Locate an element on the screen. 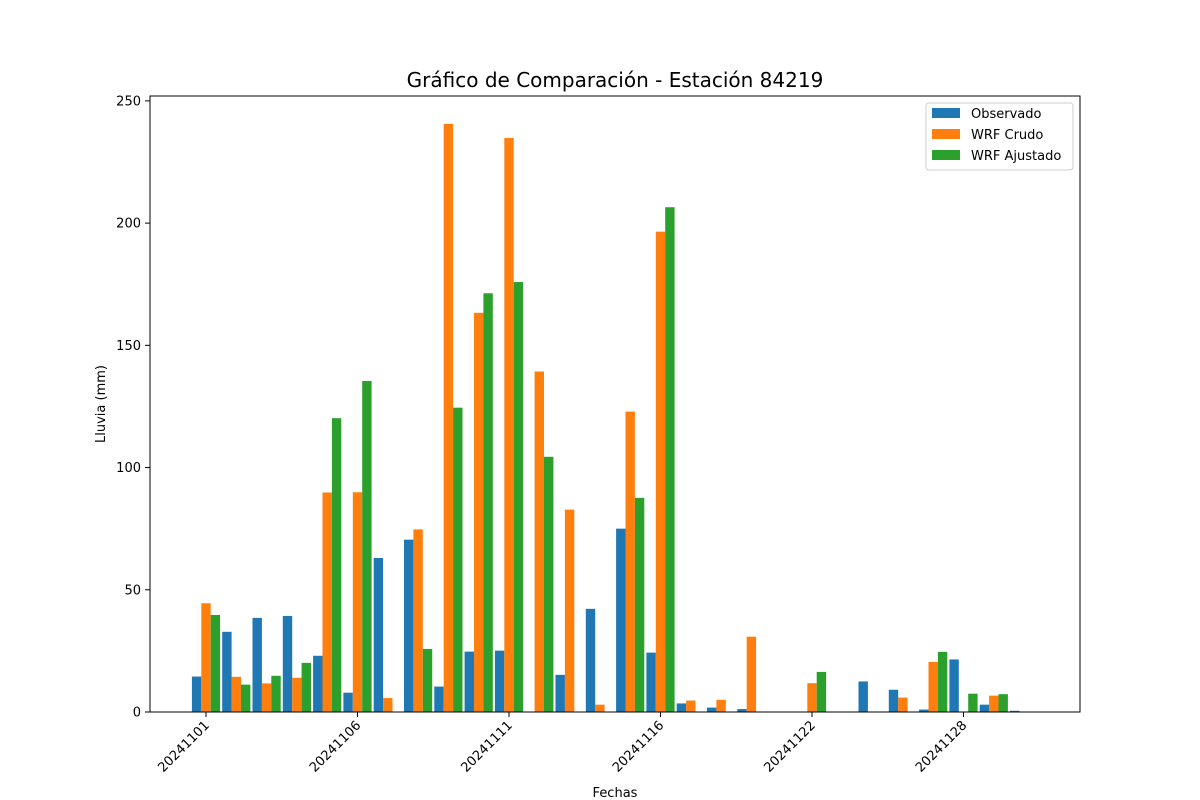 This screenshot has width=1200, height=800. x-tick-label: 20241111 is located at coordinates (486, 746).